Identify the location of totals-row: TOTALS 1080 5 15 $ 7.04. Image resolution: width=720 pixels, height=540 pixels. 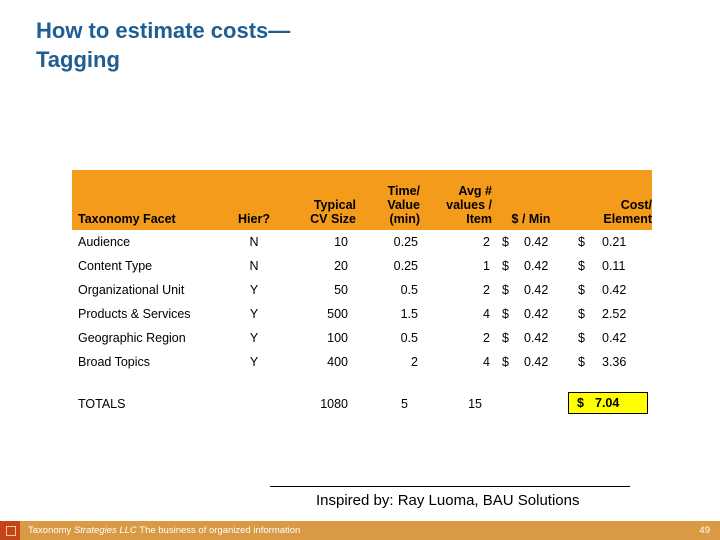
(362, 404).